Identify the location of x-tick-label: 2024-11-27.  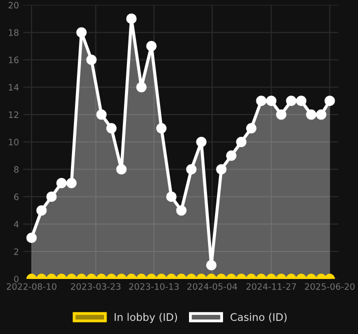
(271, 286).